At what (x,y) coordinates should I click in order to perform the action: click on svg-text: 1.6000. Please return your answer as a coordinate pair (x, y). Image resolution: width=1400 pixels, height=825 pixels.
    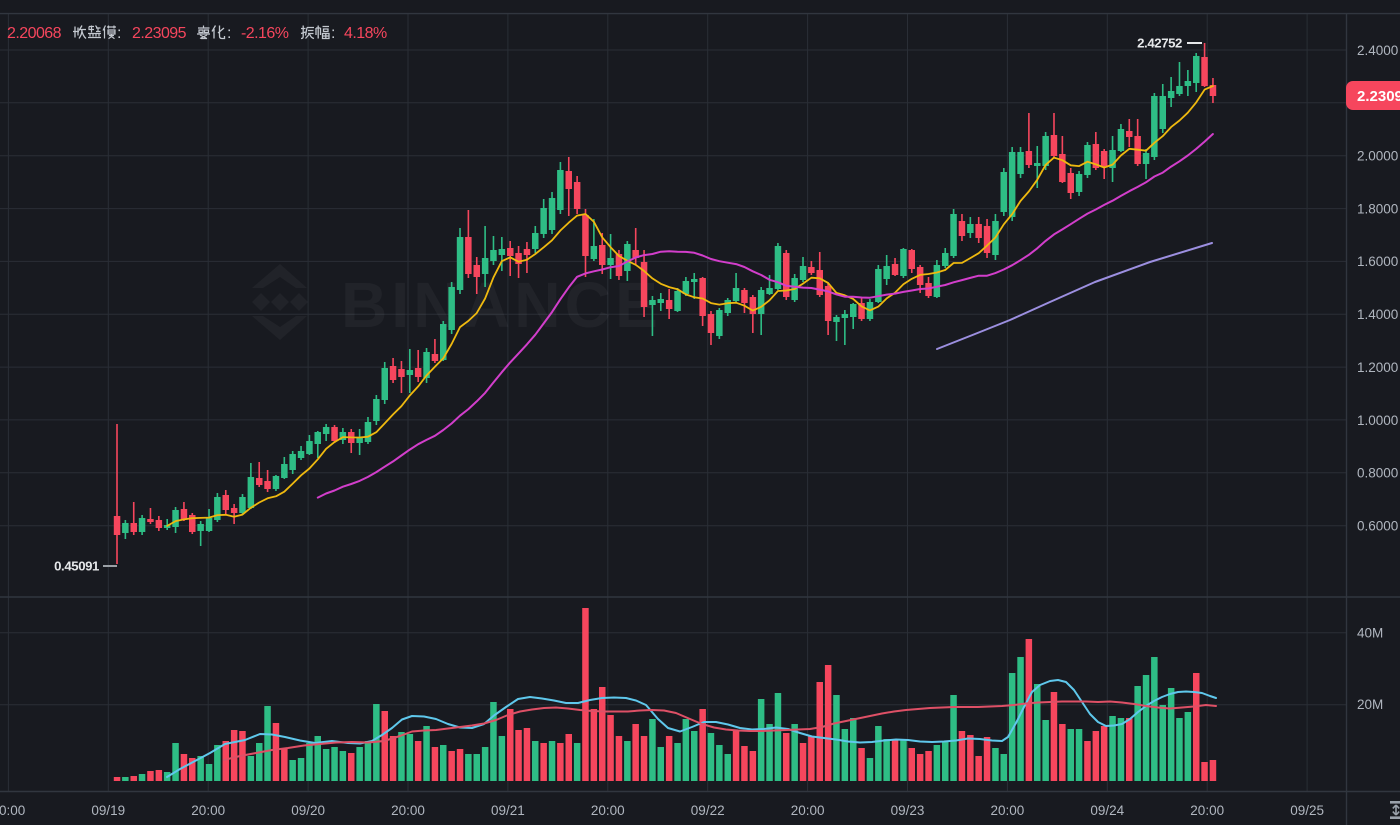
    Looking at the image, I should click on (1377, 261).